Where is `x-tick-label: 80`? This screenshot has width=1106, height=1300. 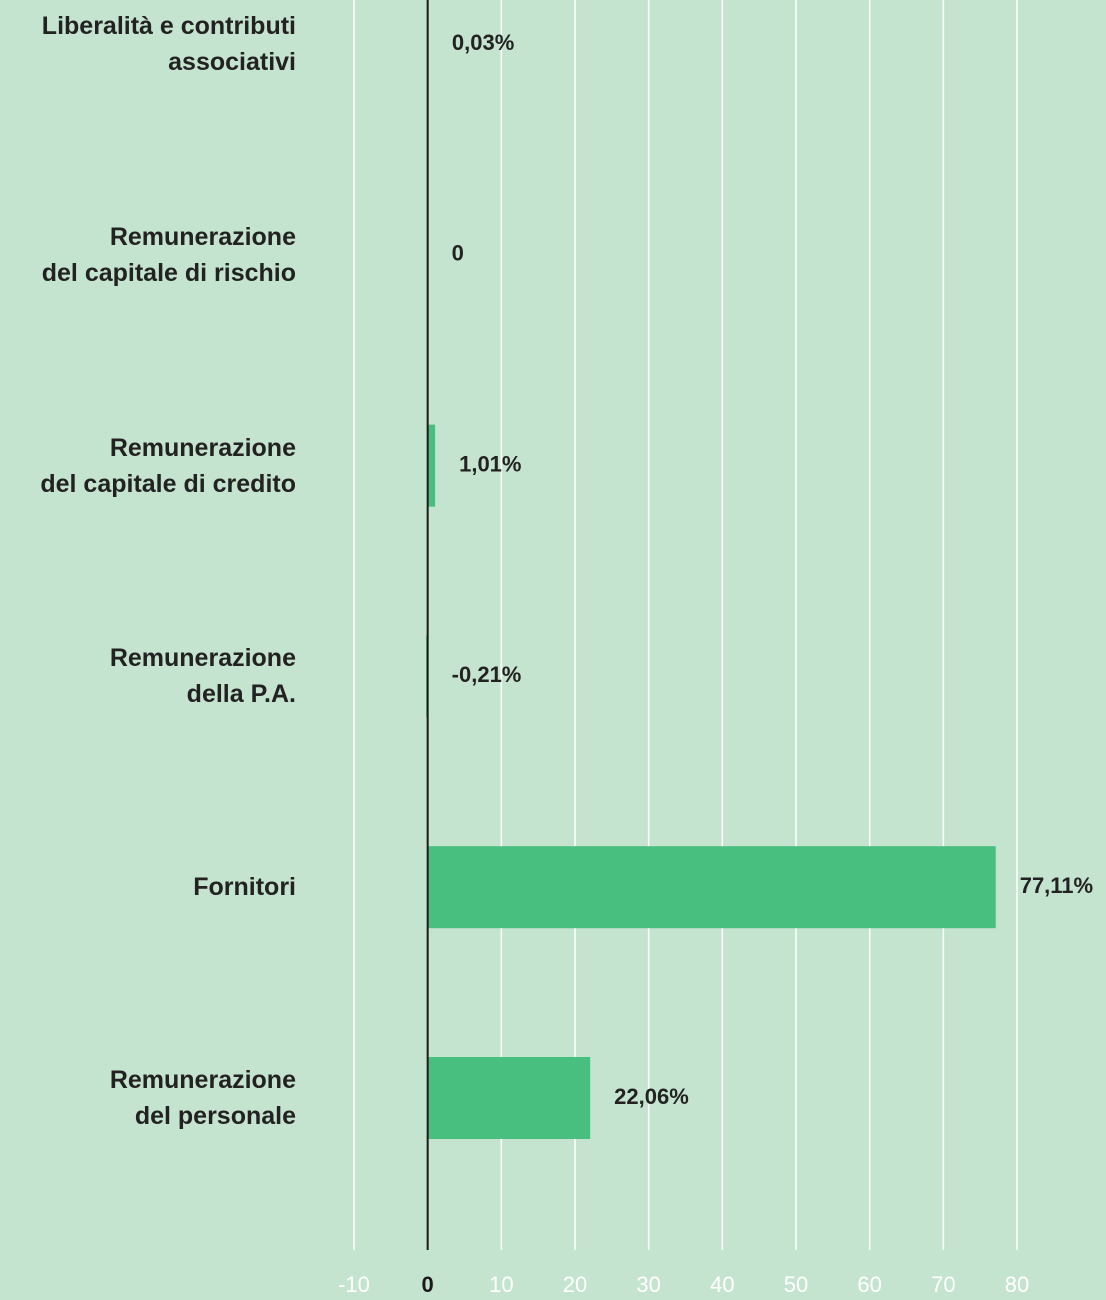 x-tick-label: 80 is located at coordinates (1017, 1284).